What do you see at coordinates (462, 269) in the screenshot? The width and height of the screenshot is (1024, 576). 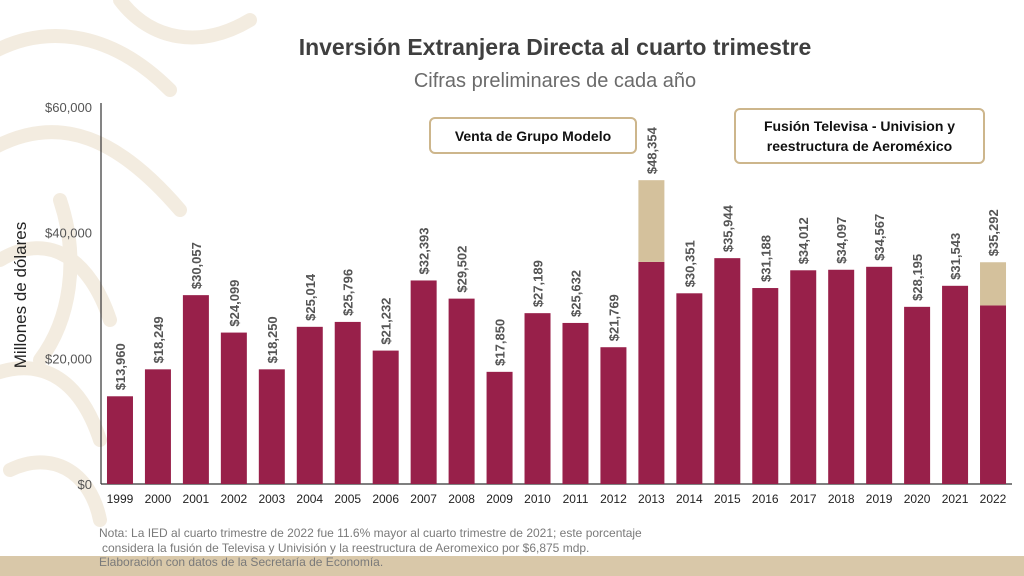 I see `data-label: $29,502` at bounding box center [462, 269].